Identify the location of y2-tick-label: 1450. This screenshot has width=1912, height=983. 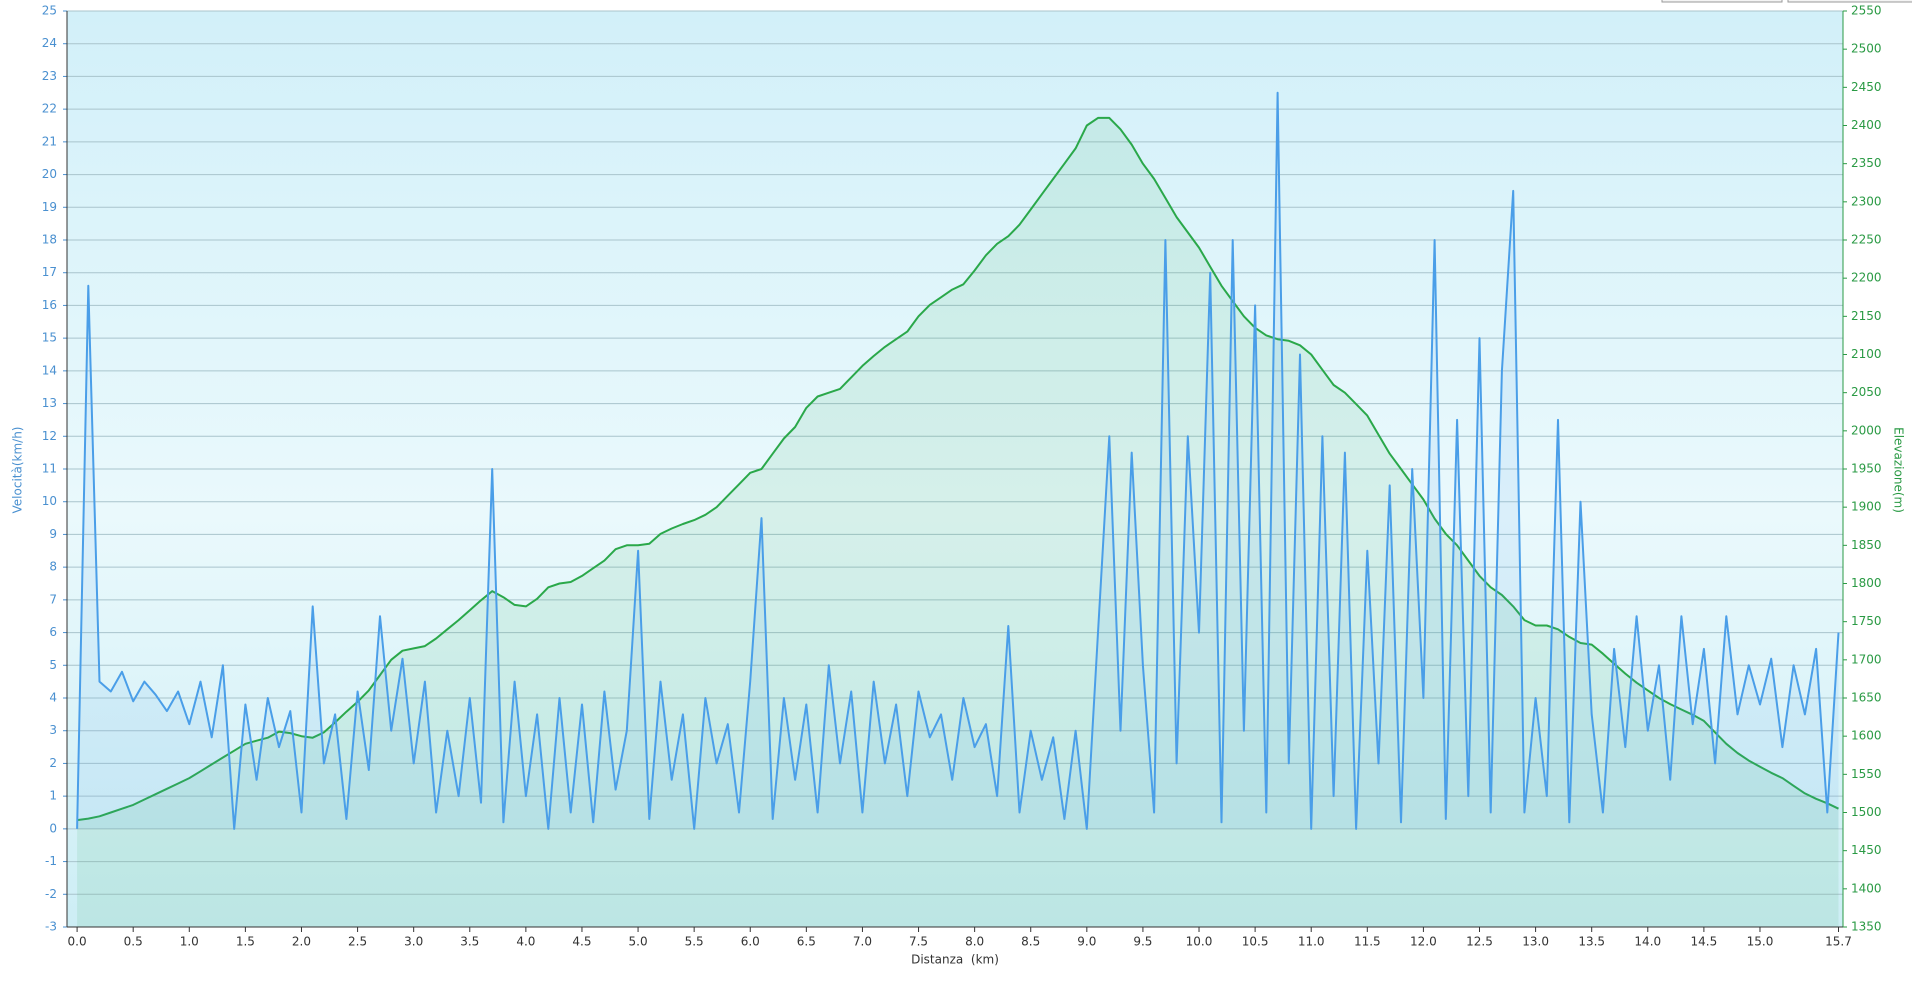
(1866, 850).